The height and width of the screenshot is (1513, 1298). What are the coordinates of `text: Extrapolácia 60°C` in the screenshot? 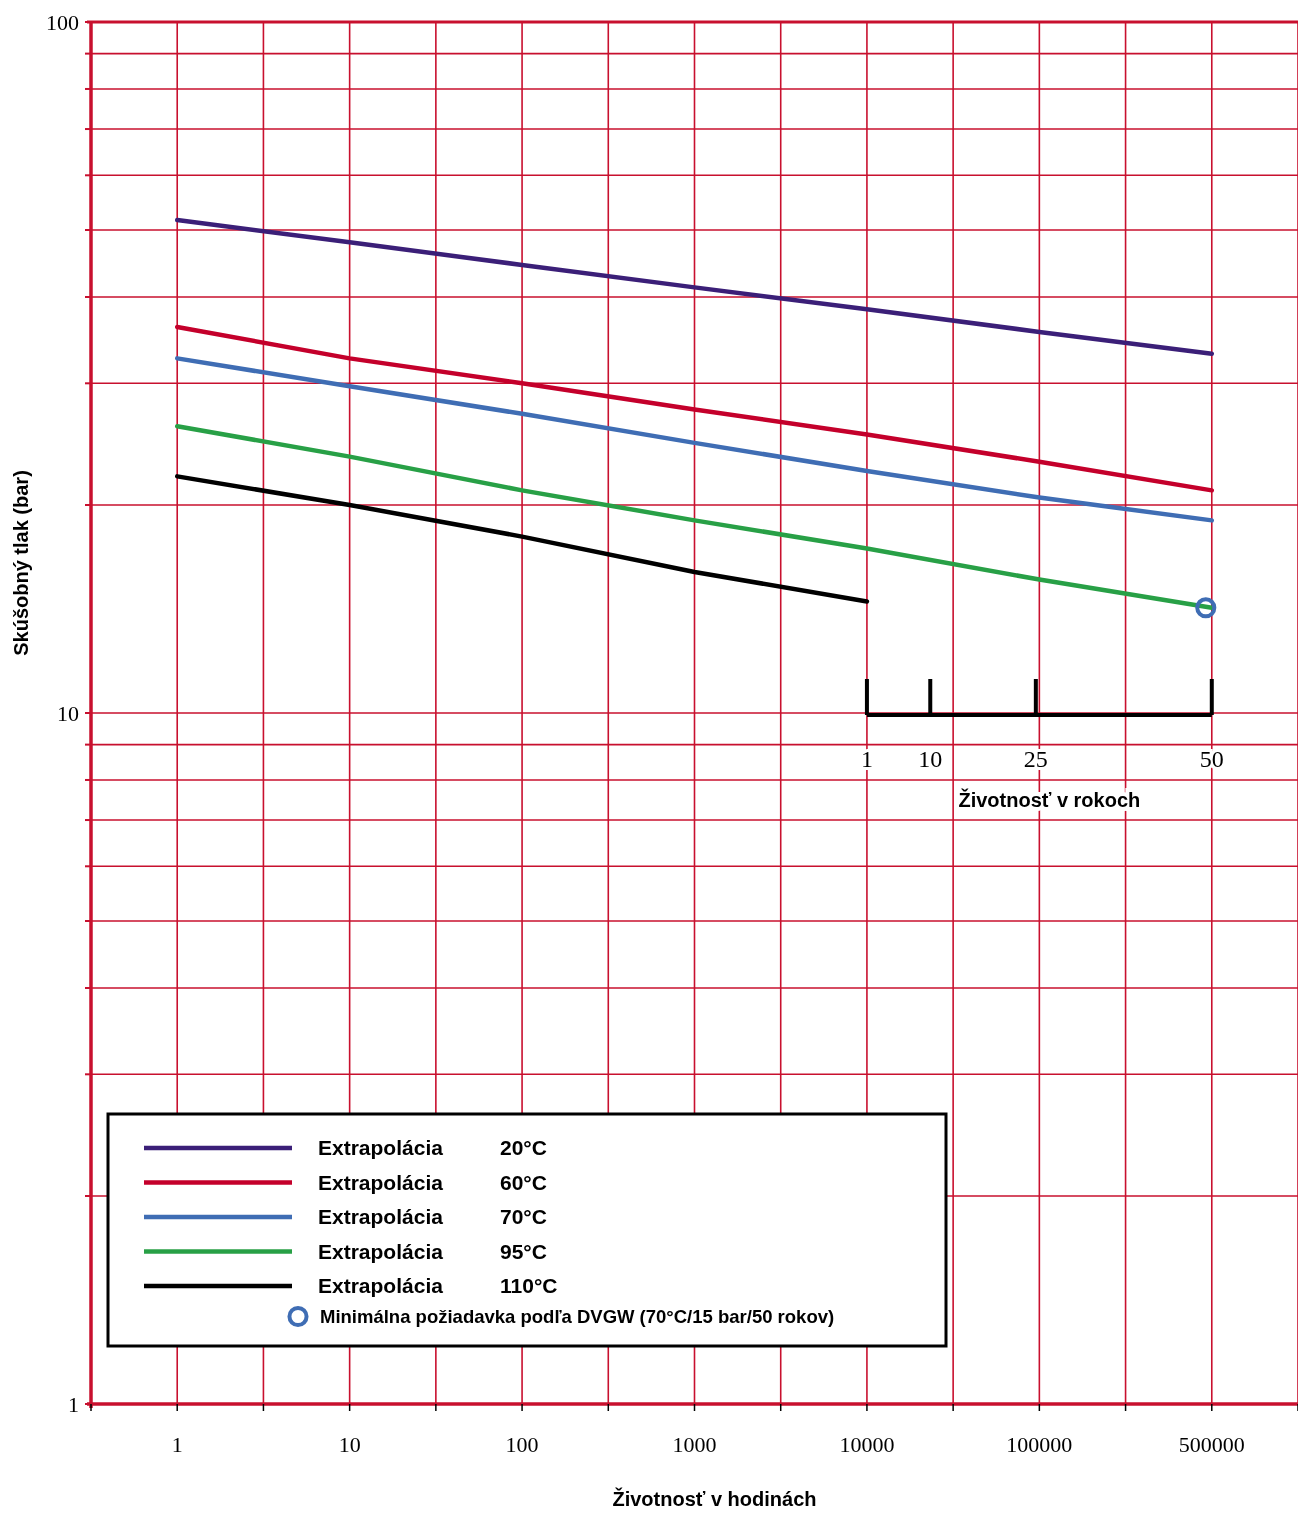 It's located at (432, 1182).